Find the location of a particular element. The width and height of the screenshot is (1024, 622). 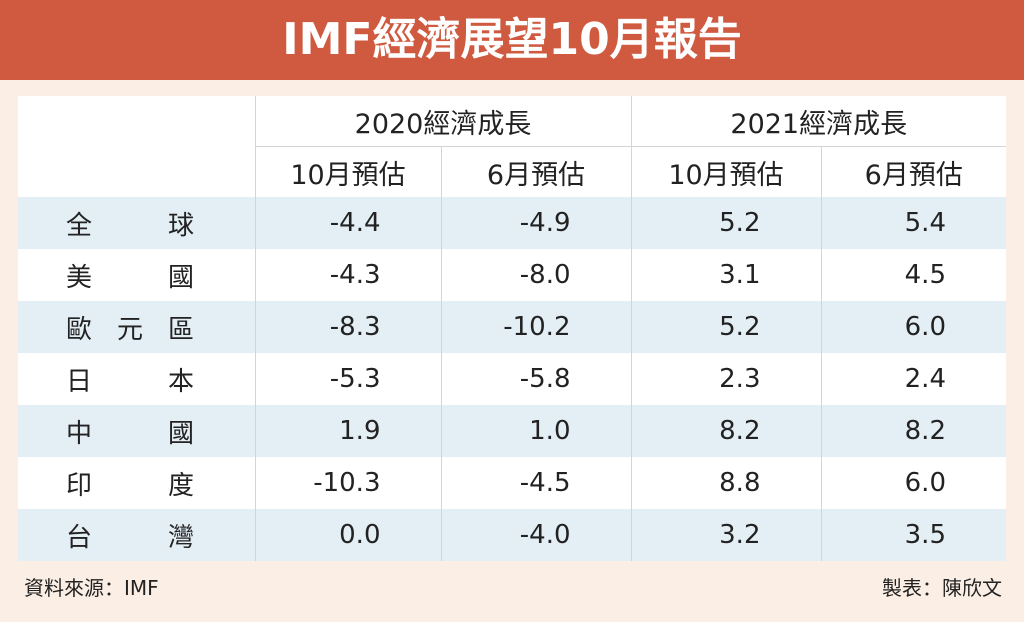

value-cell: 4.5 is located at coordinates (913, 275).